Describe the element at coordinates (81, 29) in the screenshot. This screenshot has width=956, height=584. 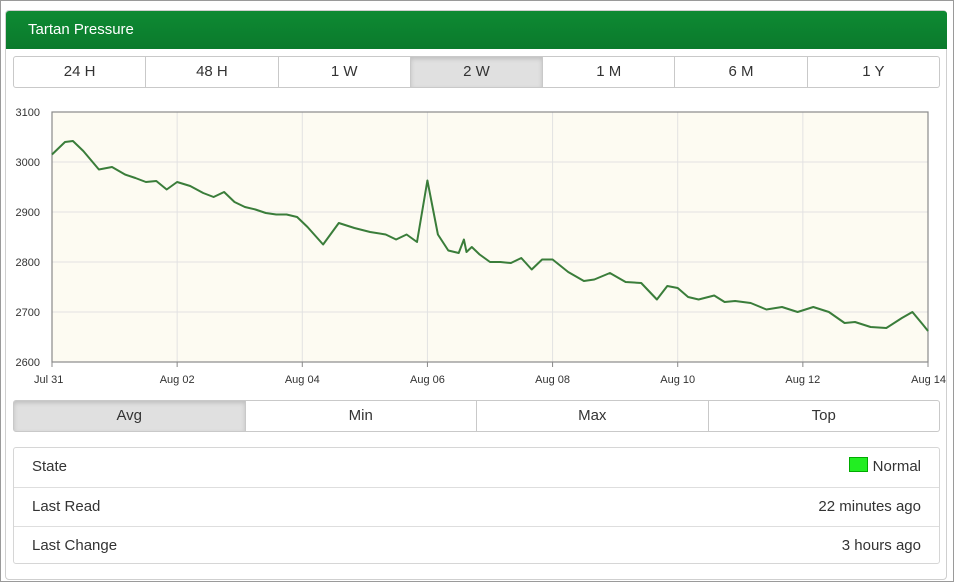
I see `widget-title: Tartan Pressure` at that location.